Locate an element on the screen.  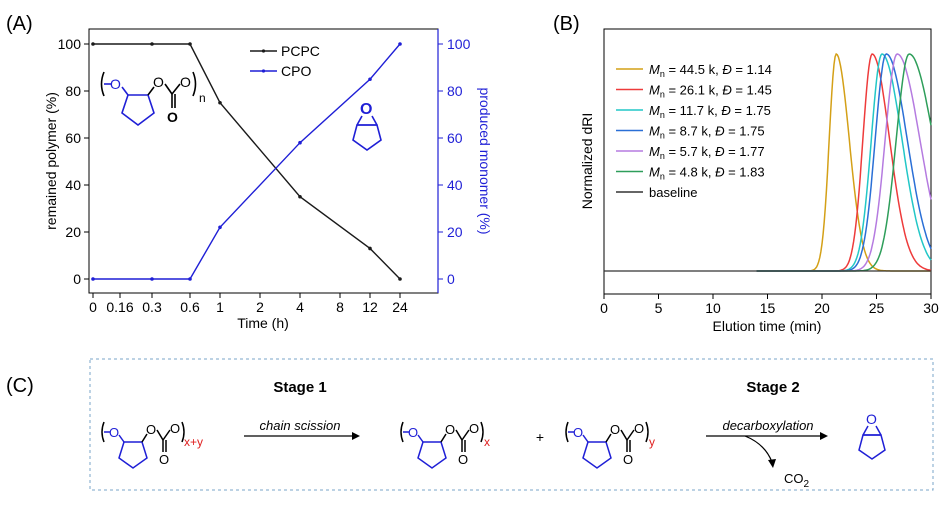
b-legend-entry: Mn = 4.8 k, Đ = 1.83 is located at coordinates (707, 173).